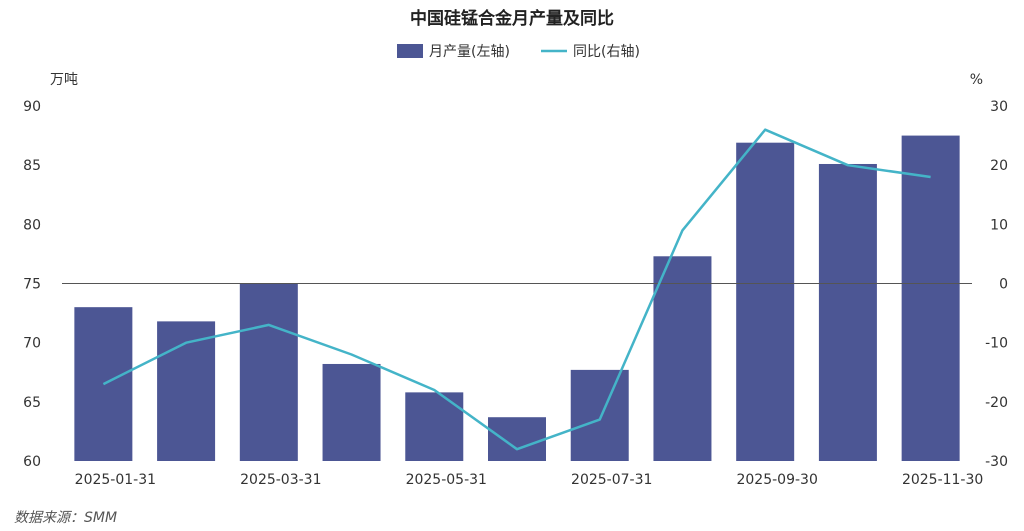 This screenshot has height=531, width=1024. What do you see at coordinates (32, 462) in the screenshot?
I see `left-tick-label: 60` at bounding box center [32, 462].